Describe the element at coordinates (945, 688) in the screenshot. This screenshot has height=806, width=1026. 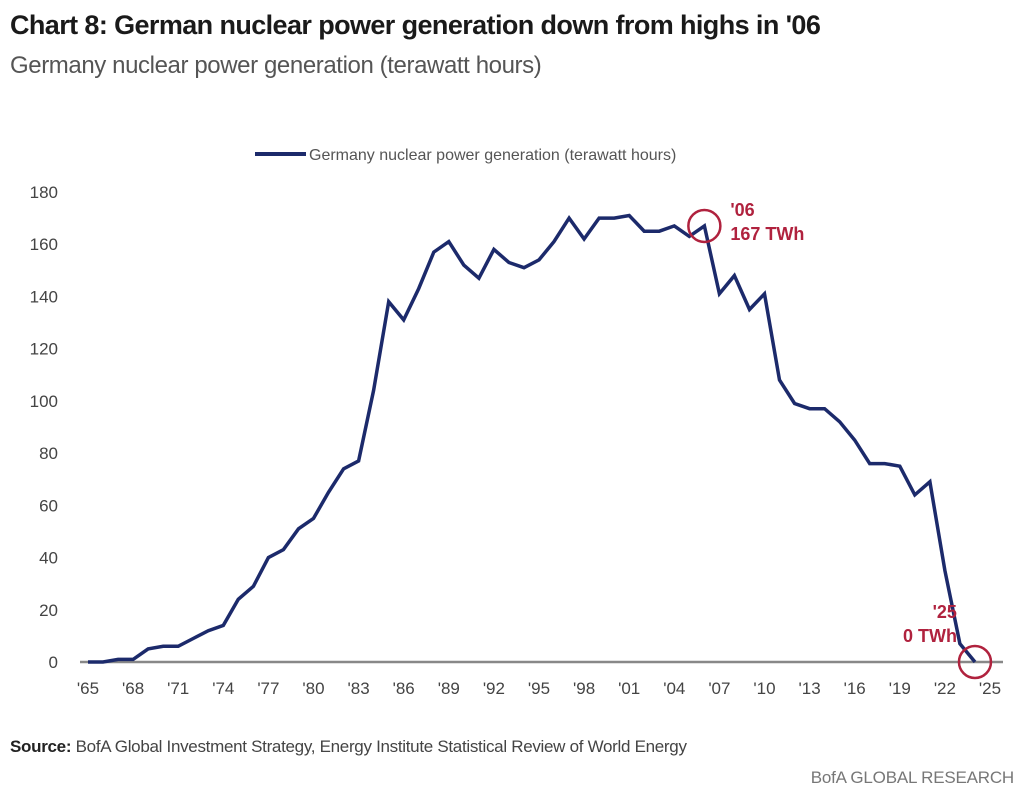
I see `x-tick-label: '22` at that location.